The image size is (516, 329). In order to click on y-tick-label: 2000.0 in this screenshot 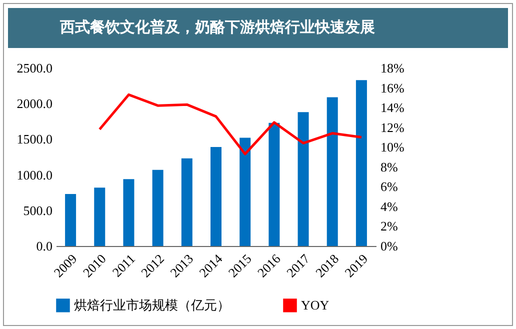, I will do `click(34, 104)`.